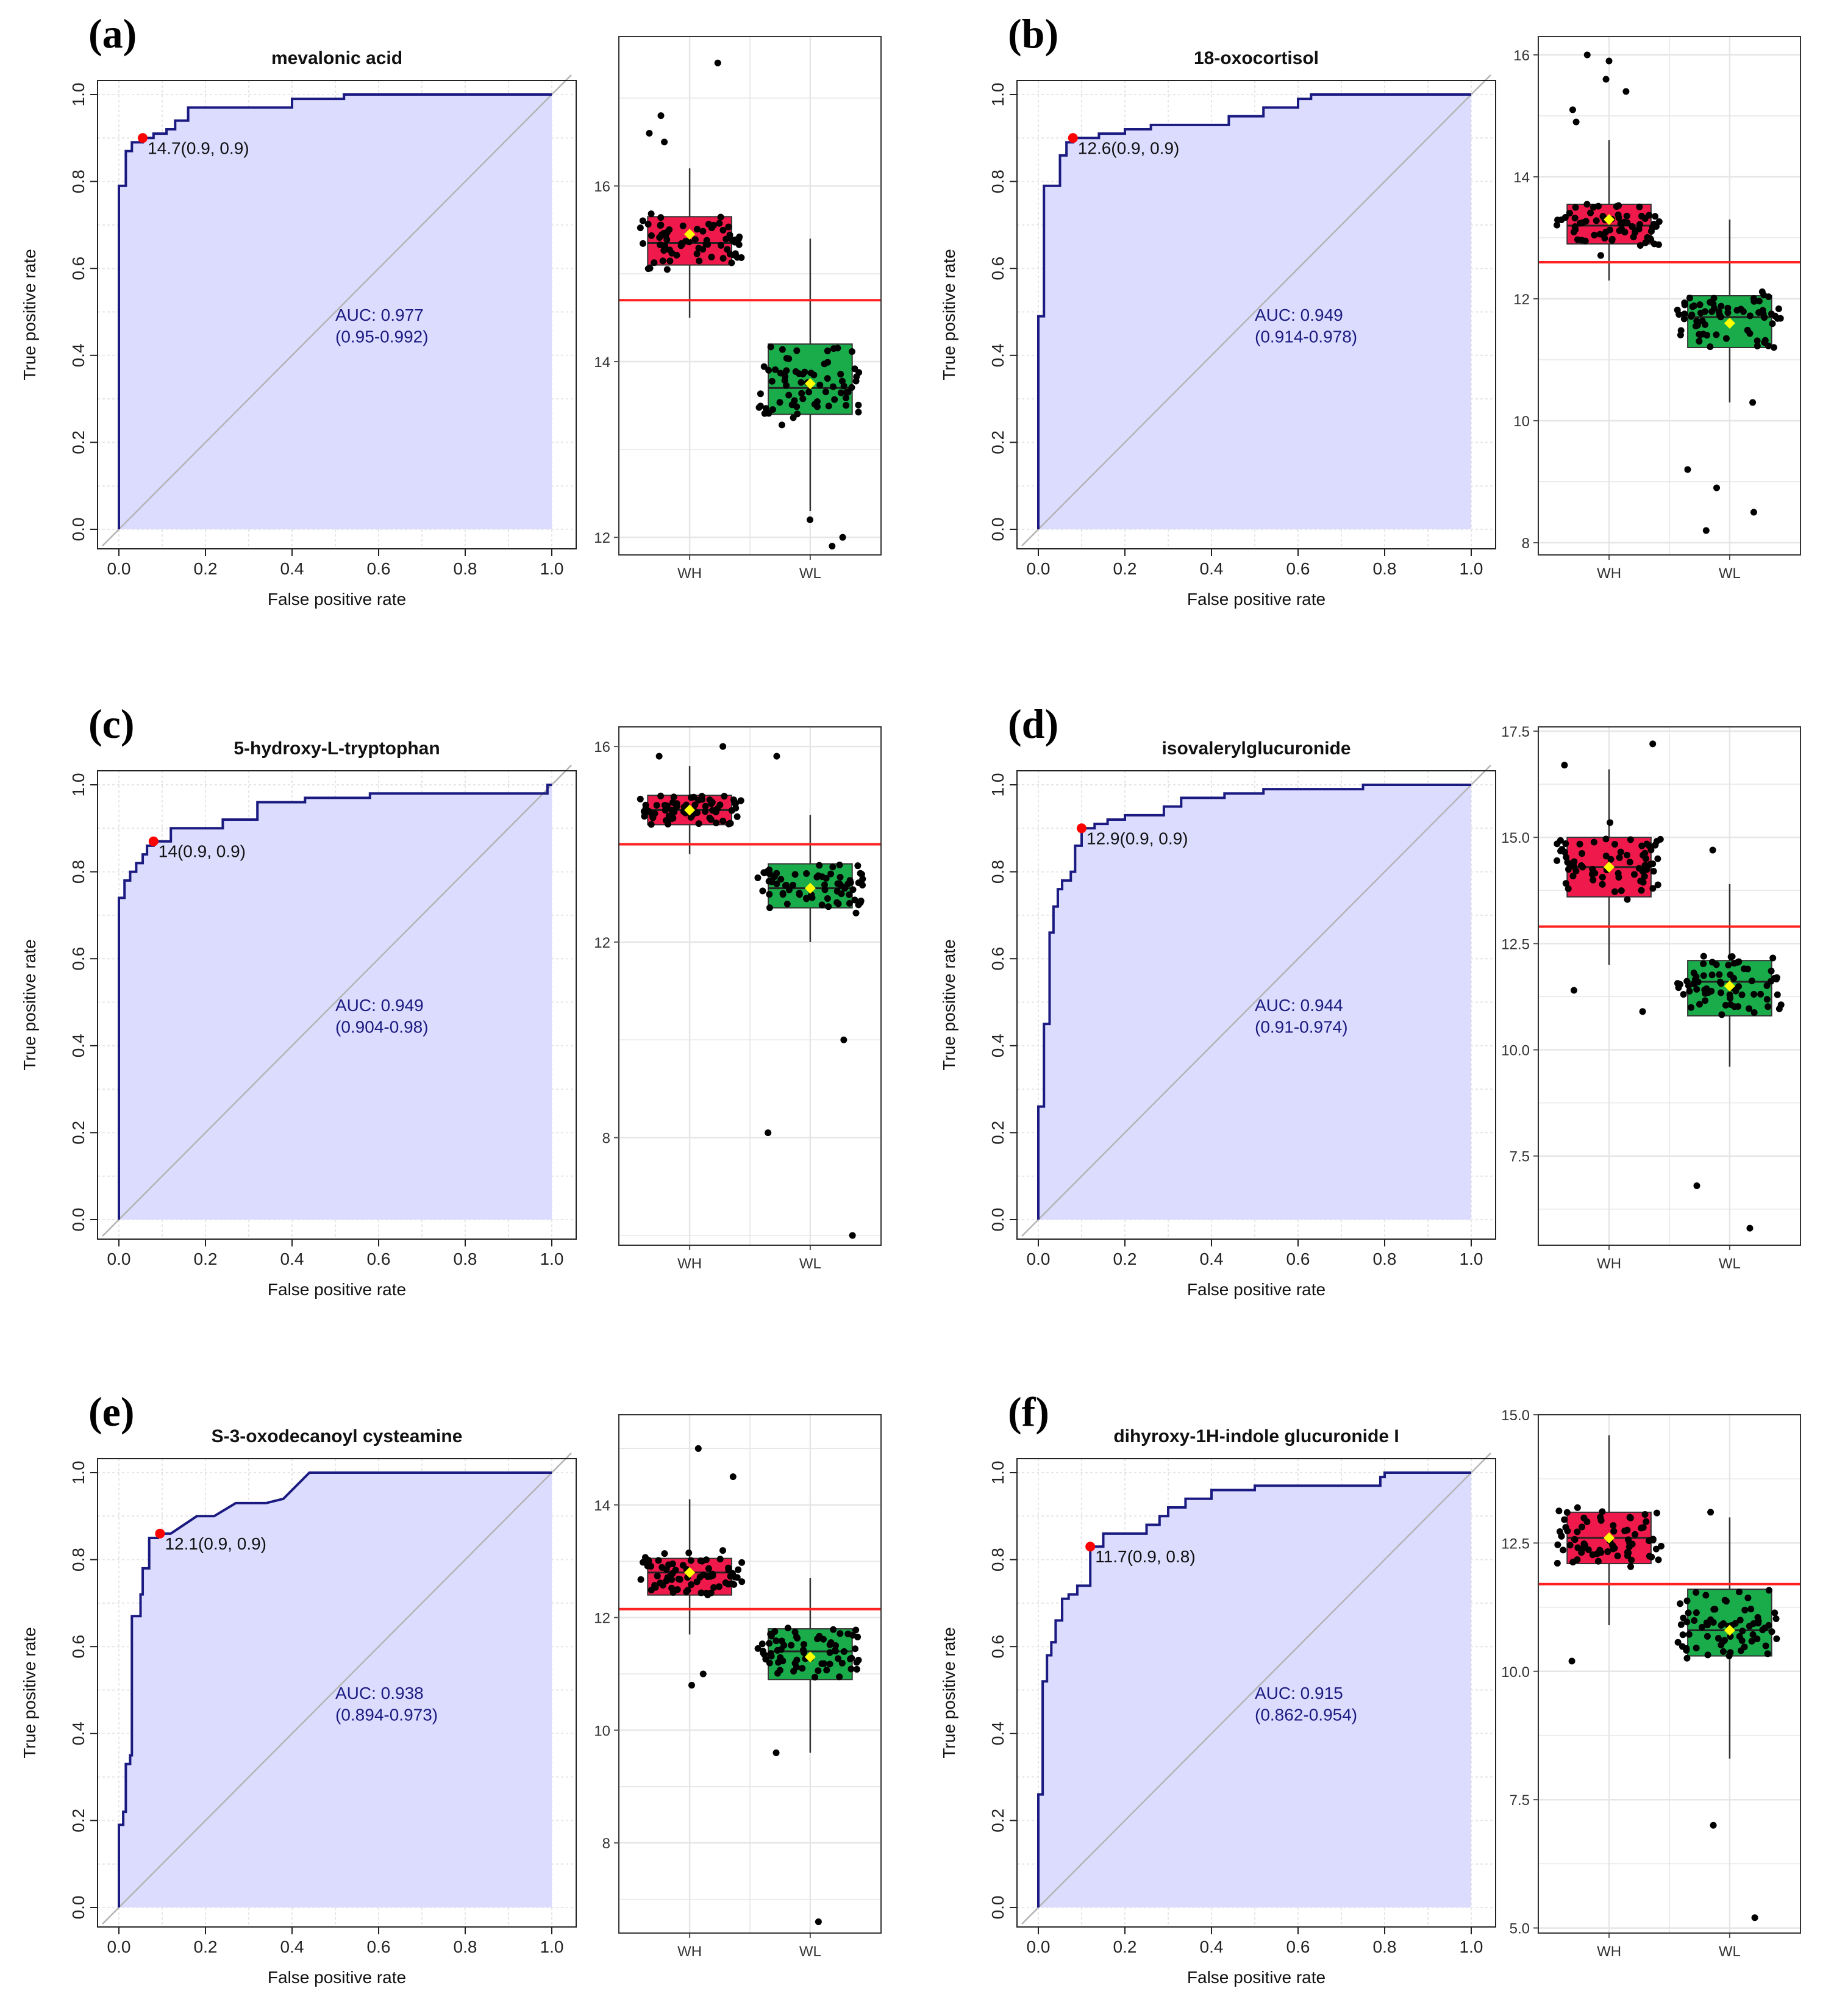  What do you see at coordinates (1520, 1929) in the screenshot?
I see `box-ytick-label: 5.0` at bounding box center [1520, 1929].